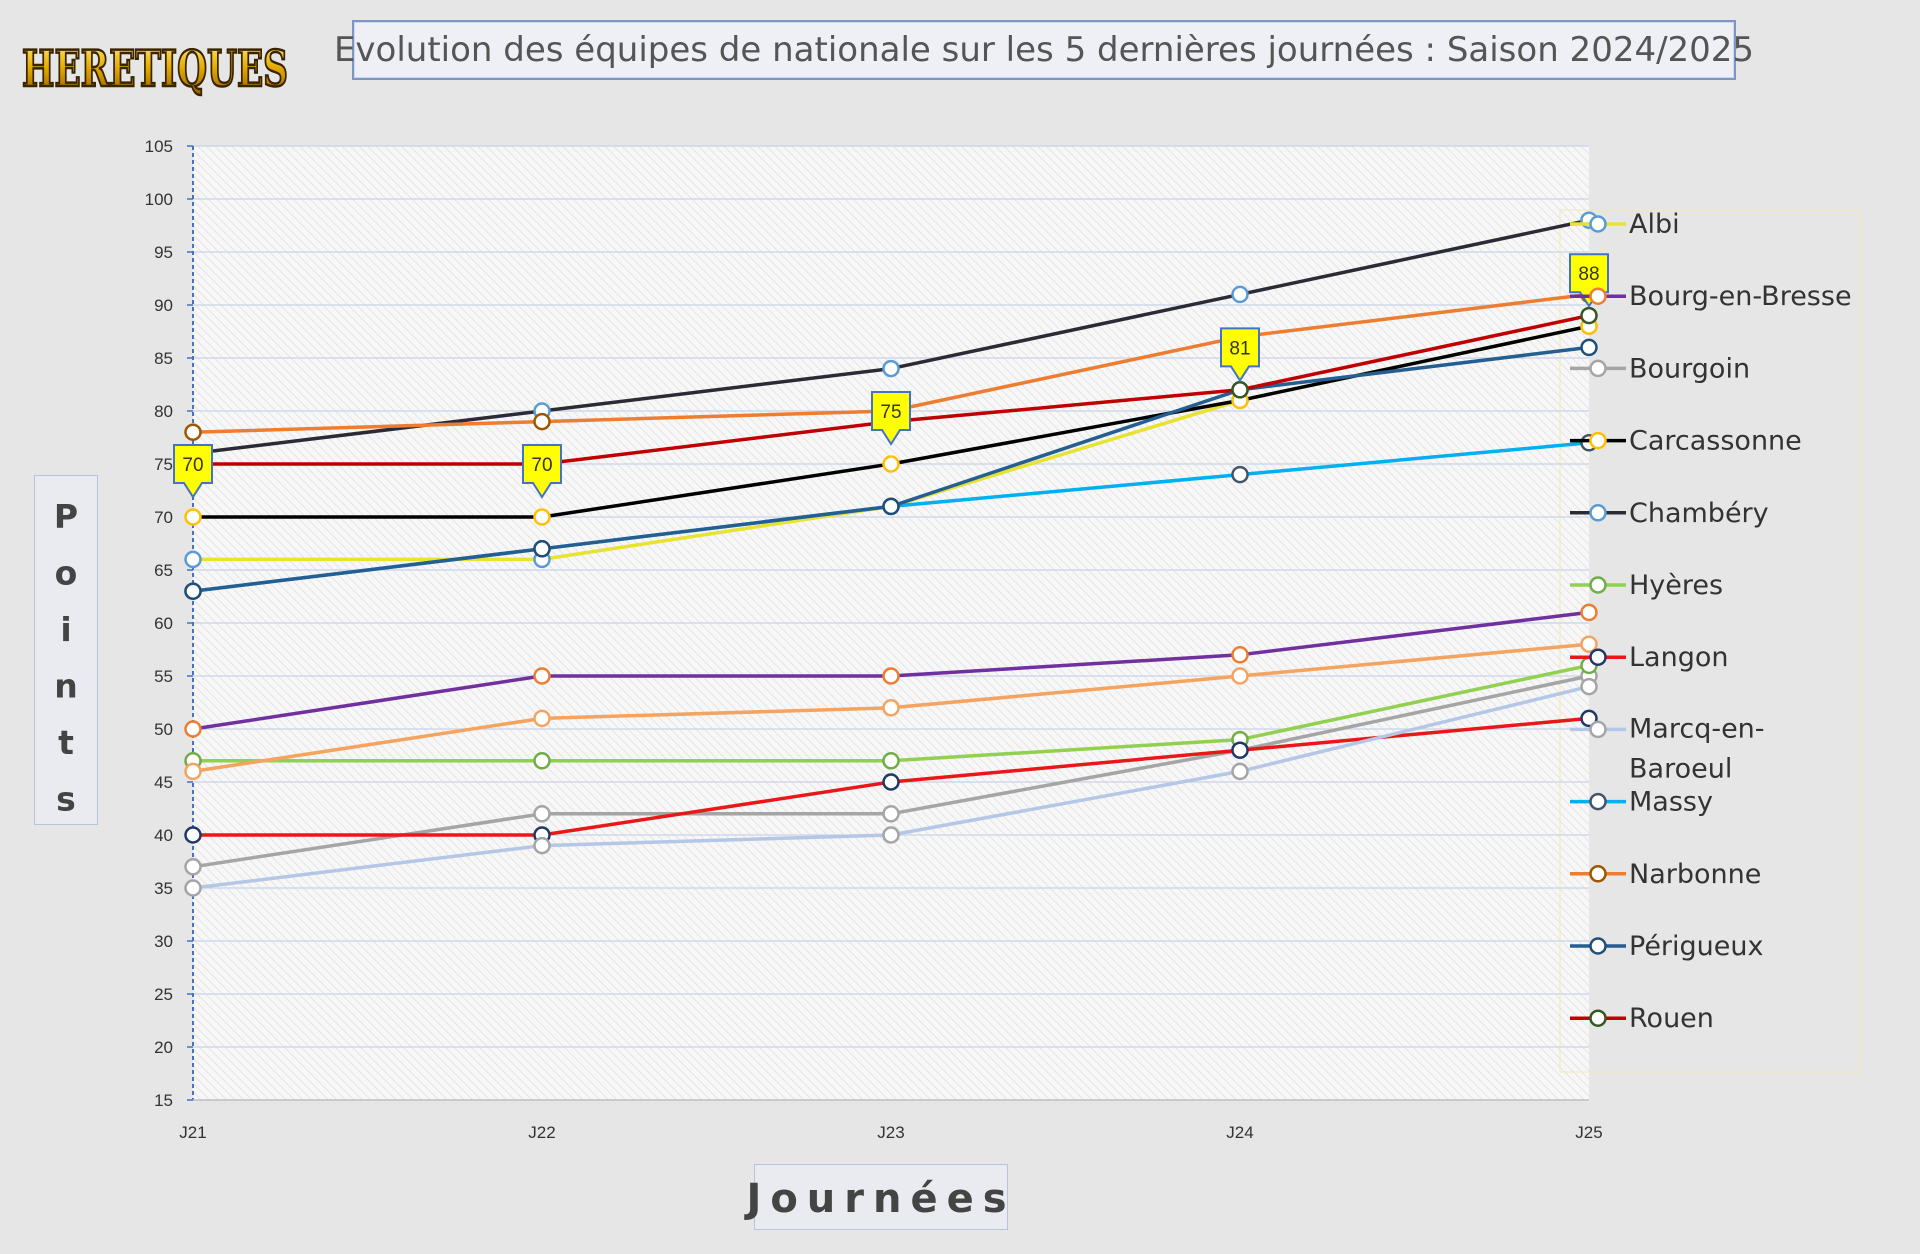 The image size is (1920, 1254). I want to click on legend-item-bourgoin: Bourgoin, so click(1660, 368).